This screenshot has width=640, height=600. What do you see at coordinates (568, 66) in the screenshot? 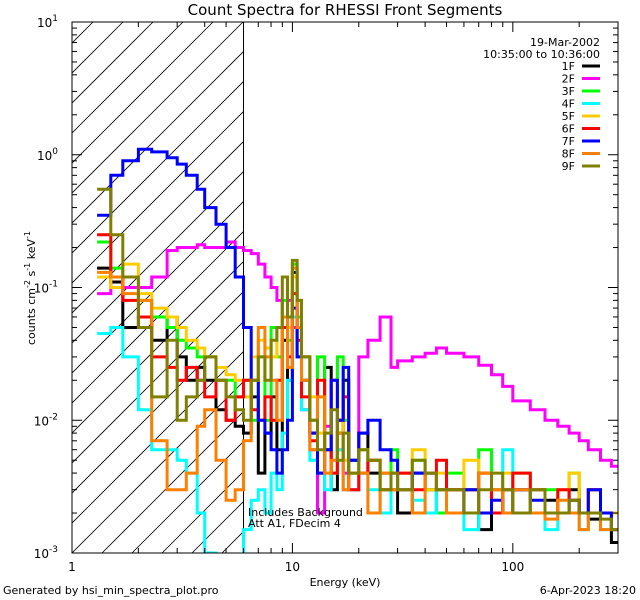
I see `legend-label-1F: 1F` at bounding box center [568, 66].